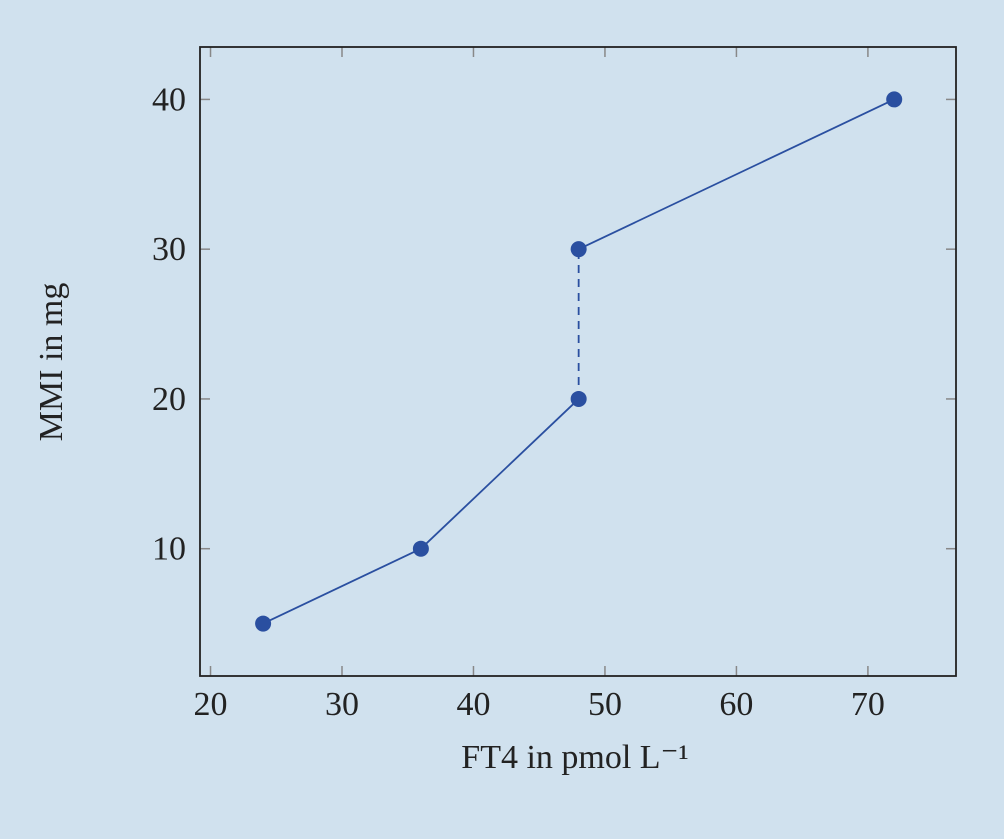 This screenshot has height=839, width=1004. Describe the element at coordinates (605, 704) in the screenshot. I see `x-tick-label: 50` at that location.